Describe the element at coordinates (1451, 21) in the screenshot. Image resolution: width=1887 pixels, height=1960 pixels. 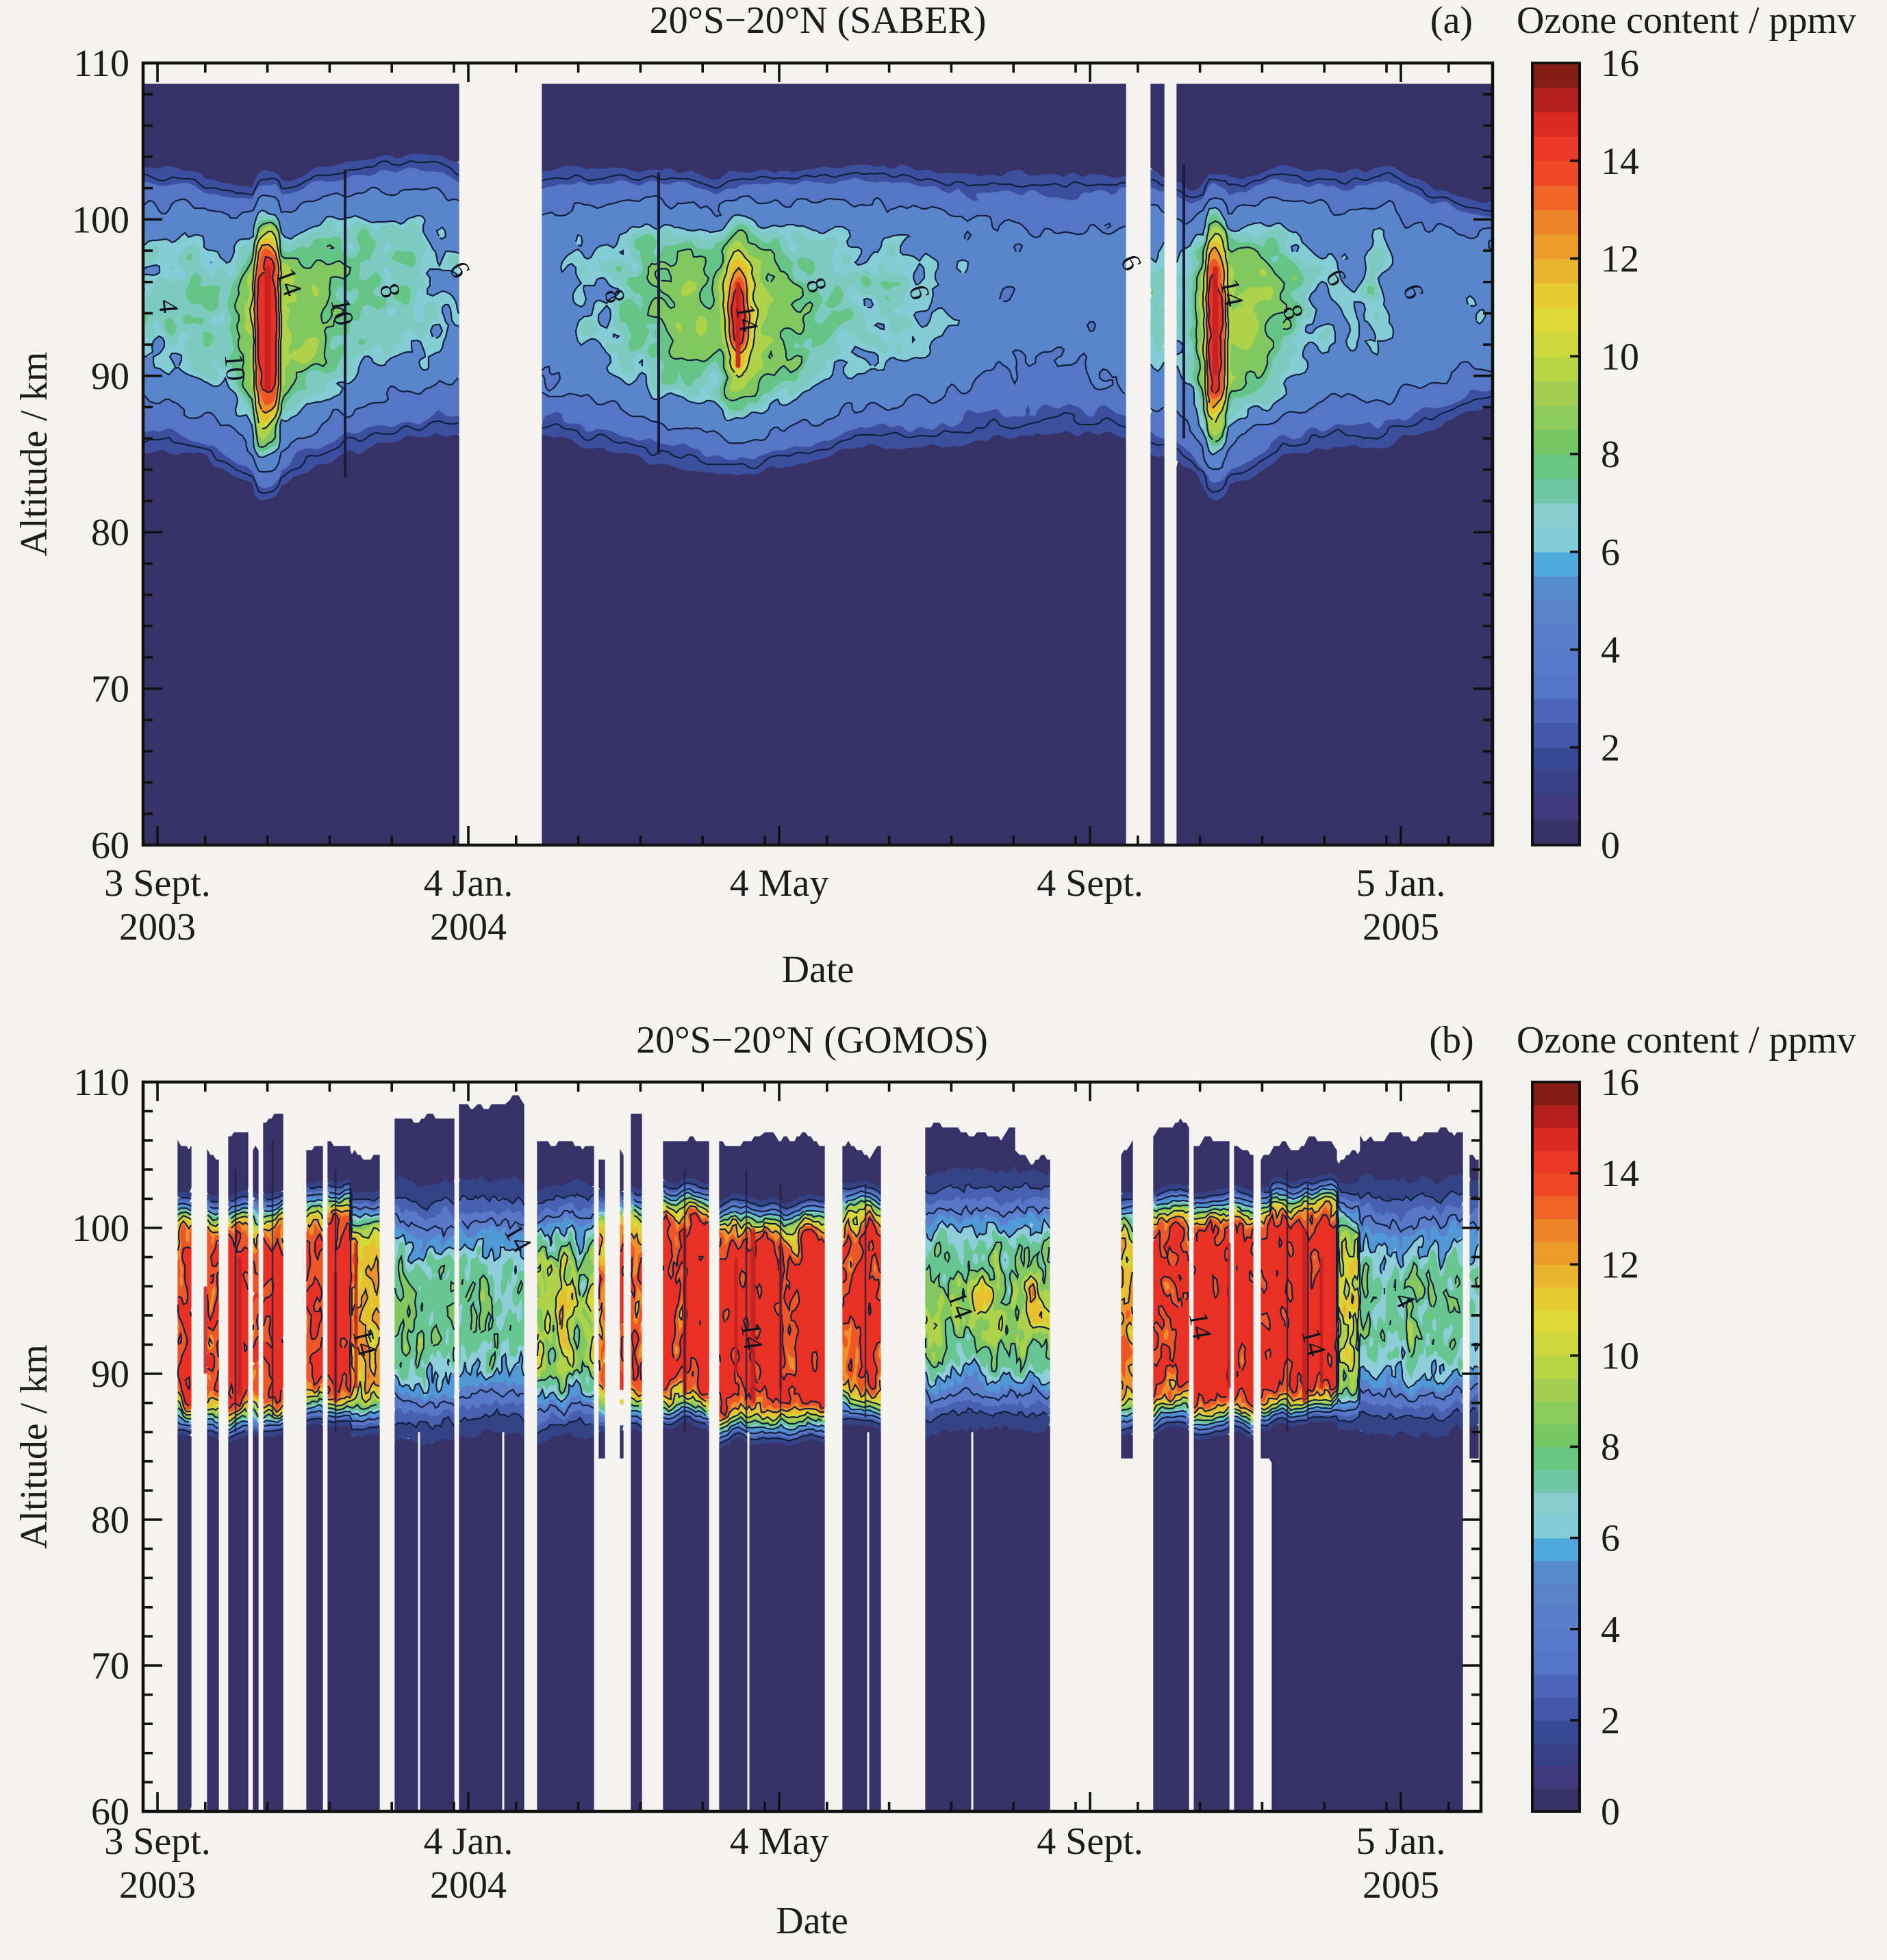
I see `svg-text: (a)` at that location.